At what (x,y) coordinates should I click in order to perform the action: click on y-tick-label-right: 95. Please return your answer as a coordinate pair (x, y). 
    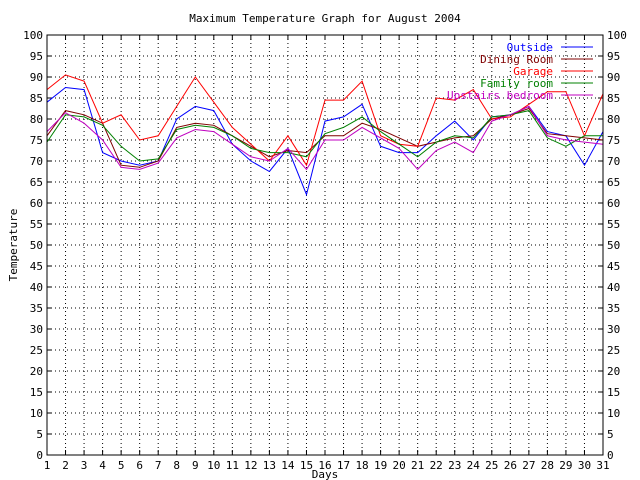
    Looking at the image, I should click on (613, 56).